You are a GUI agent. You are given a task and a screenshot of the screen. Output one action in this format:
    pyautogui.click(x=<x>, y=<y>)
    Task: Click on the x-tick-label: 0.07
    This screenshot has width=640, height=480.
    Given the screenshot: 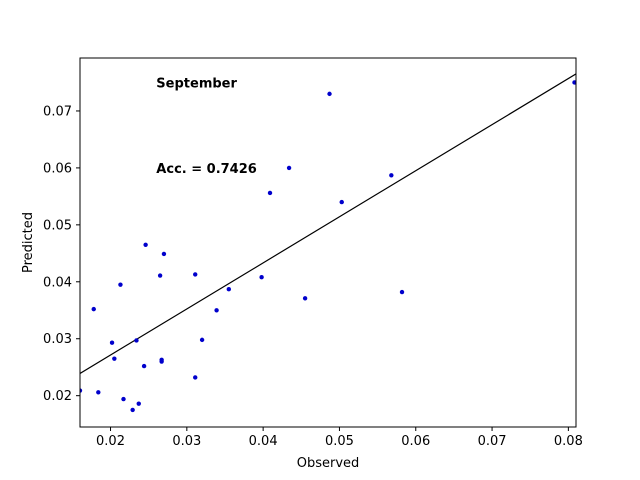 What is the action you would take?
    pyautogui.click(x=492, y=441)
    